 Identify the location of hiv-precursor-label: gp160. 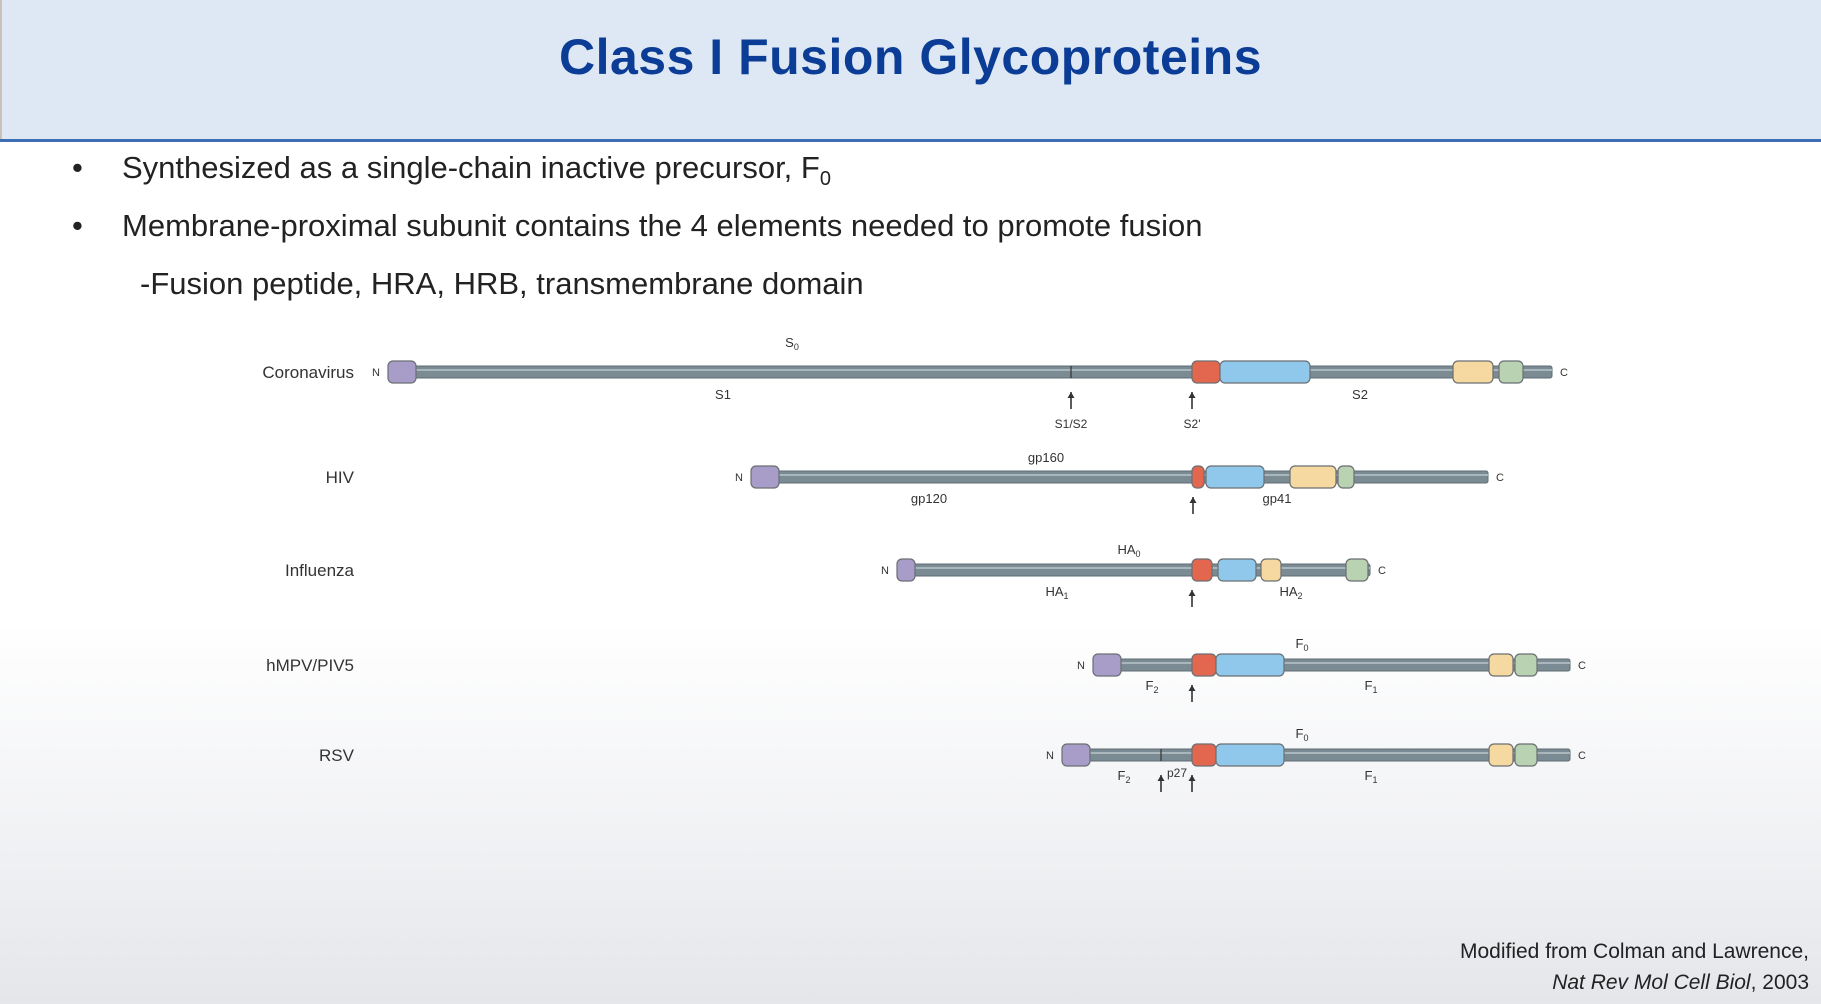
(1046, 457).